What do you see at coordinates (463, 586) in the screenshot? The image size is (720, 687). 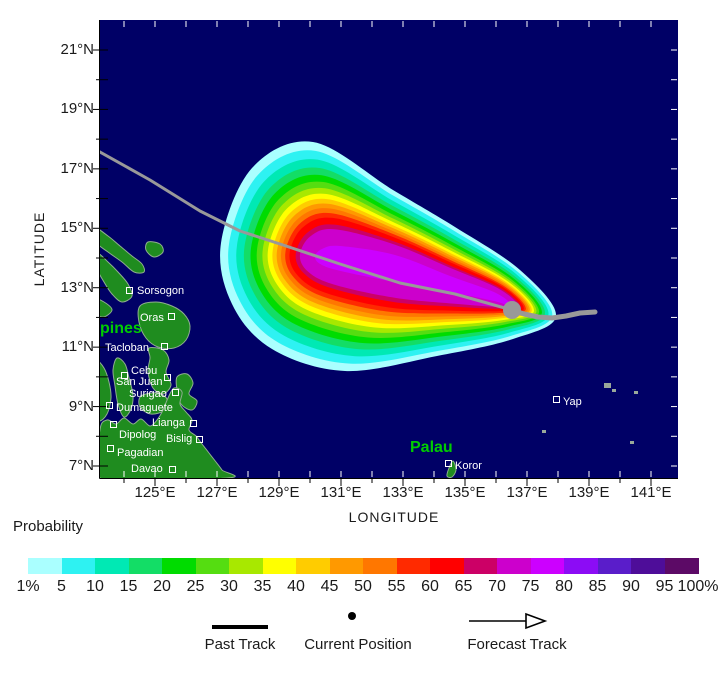 I see `colorbar-tick-label: 65` at bounding box center [463, 586].